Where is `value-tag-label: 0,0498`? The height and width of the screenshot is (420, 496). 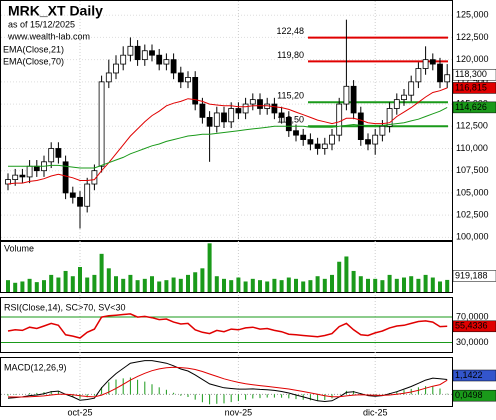 value-tag-label: 0,0498 is located at coordinates (469, 395).